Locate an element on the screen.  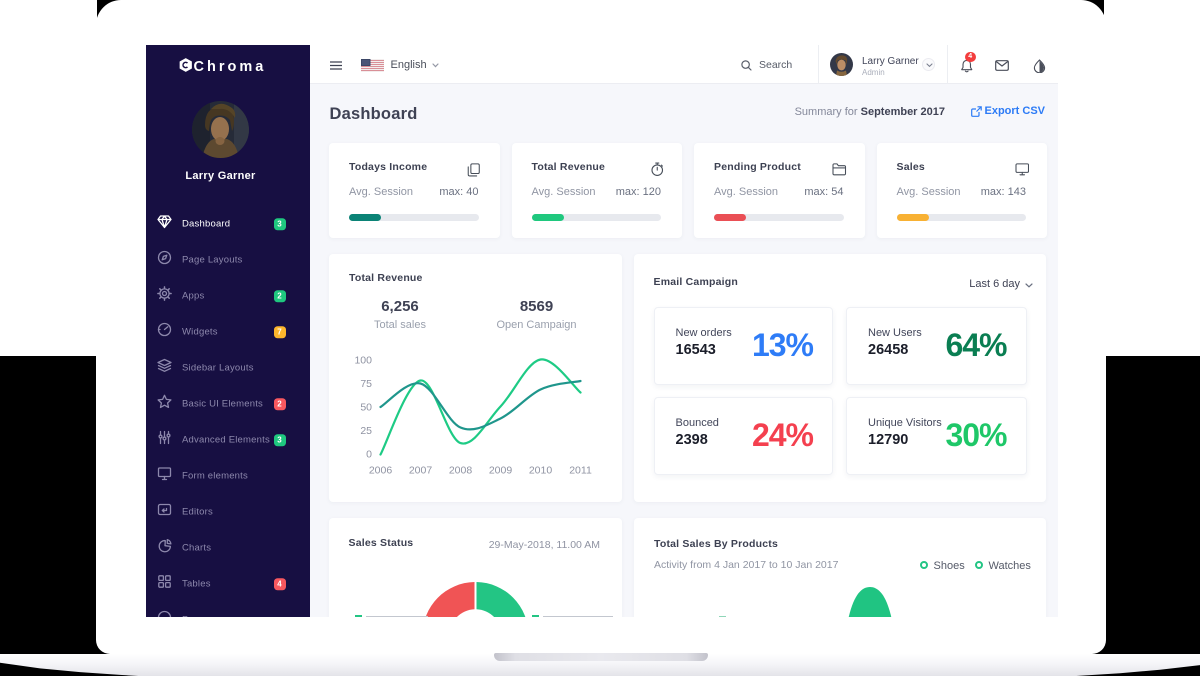
svg-text: 2011 is located at coordinates (580, 471).